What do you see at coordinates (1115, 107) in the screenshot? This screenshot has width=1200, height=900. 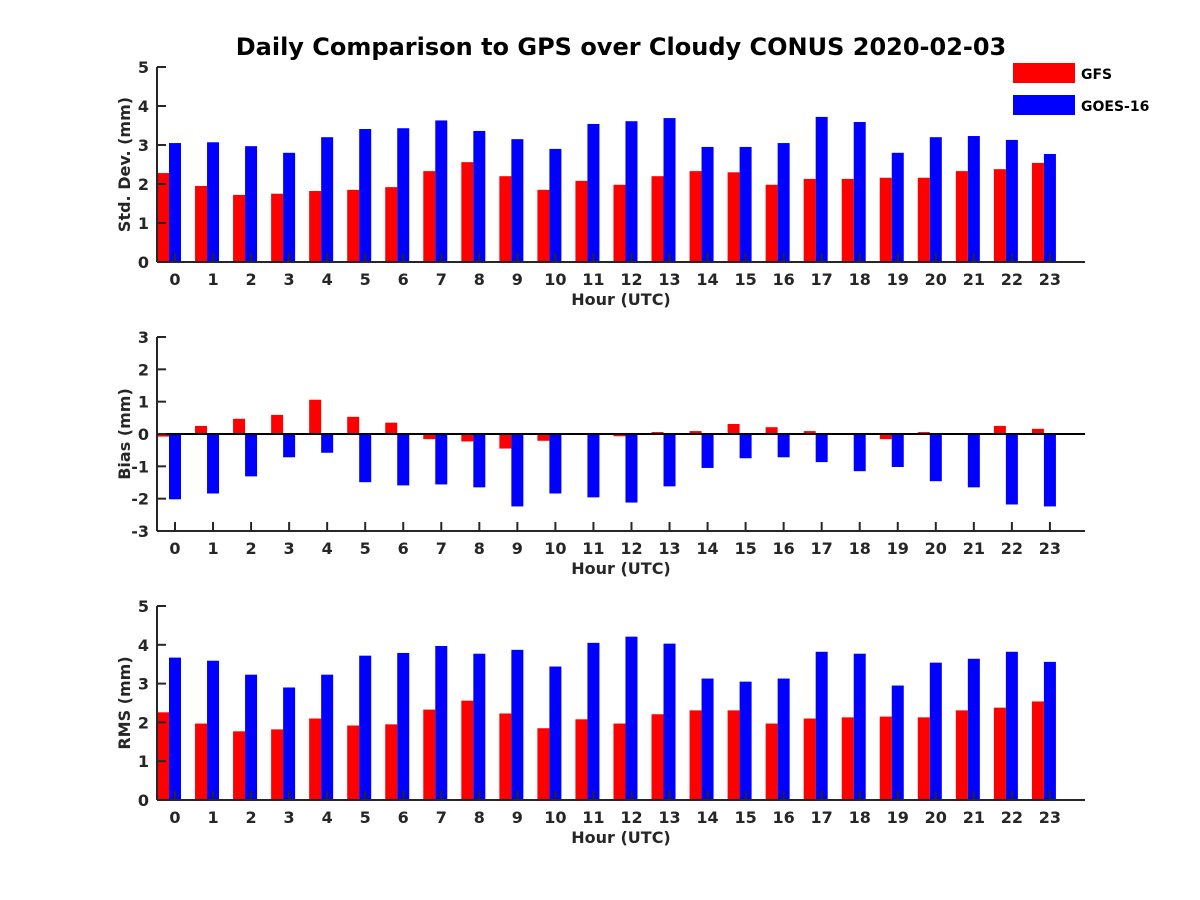 I see `legend-label-goes16: GOES-16` at bounding box center [1115, 107].